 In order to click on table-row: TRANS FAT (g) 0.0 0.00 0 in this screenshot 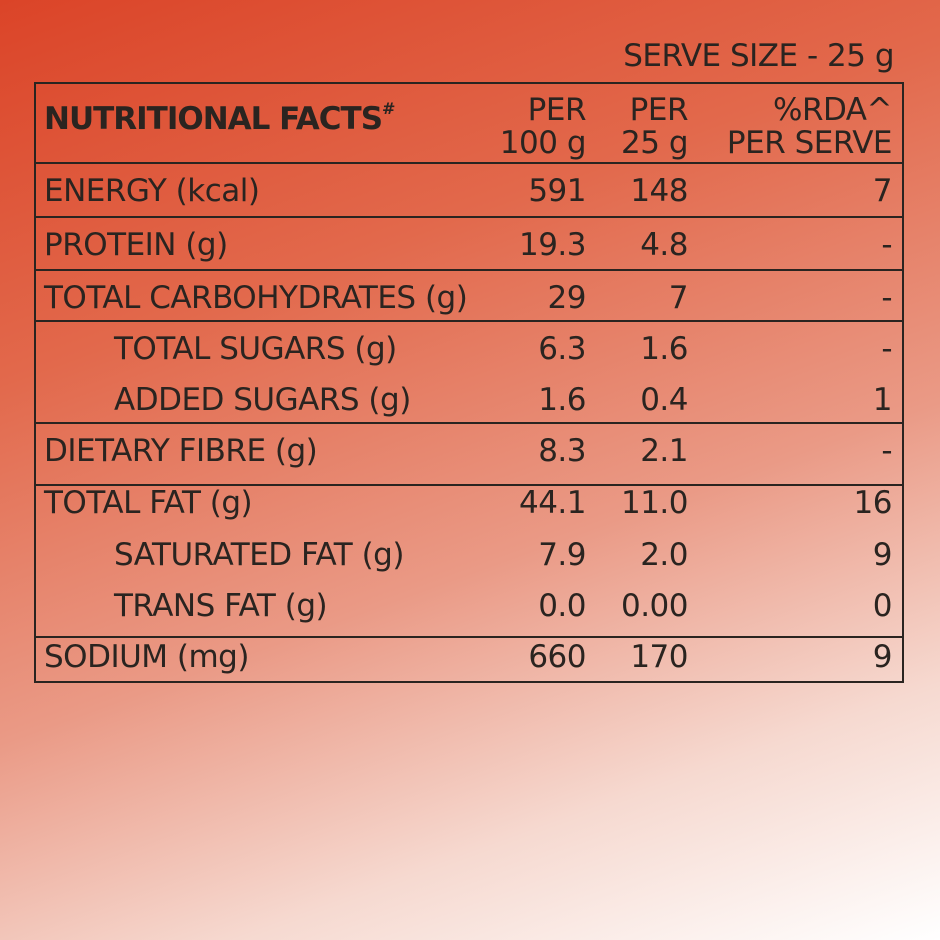, I will do `click(469, 604)`.